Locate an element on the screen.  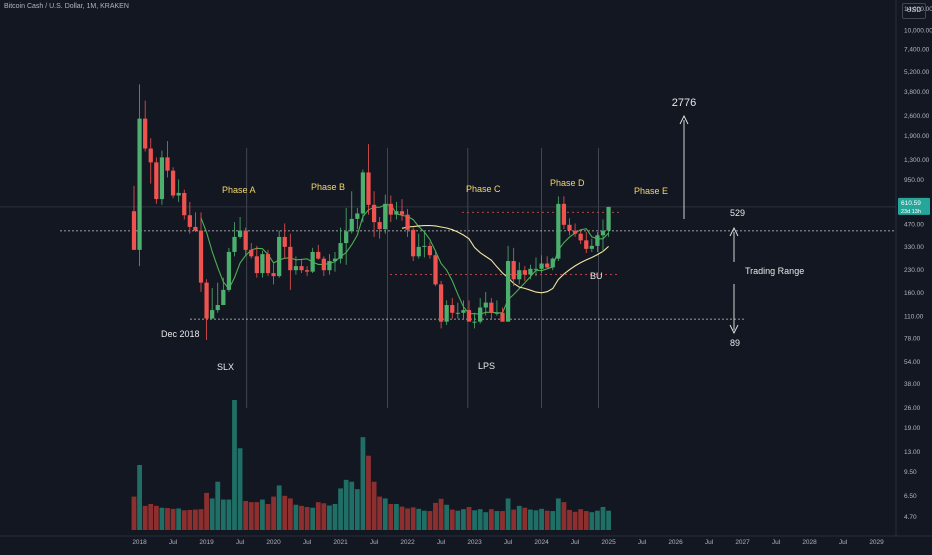
trading-range-label: Trading Range is located at coordinates (774, 271).